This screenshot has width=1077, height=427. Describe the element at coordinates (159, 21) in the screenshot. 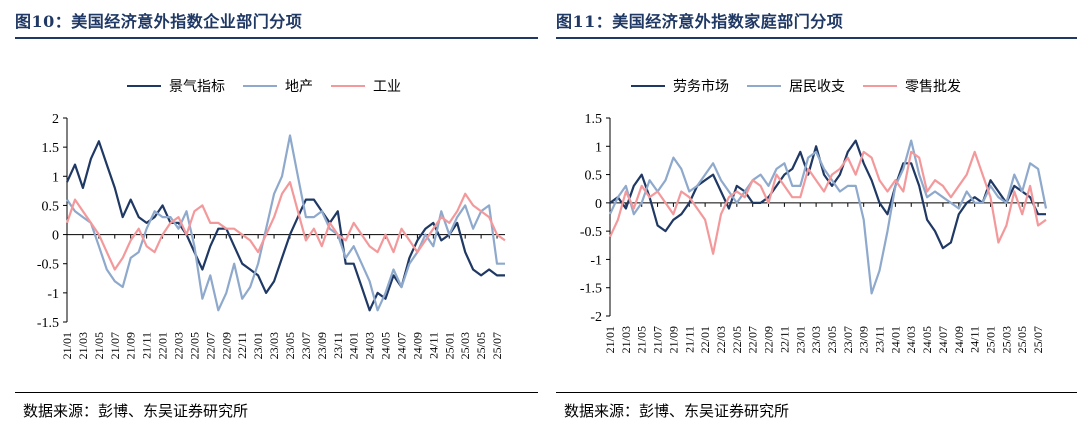

I see `figure-title: 图10：美国经济意外指数企业部门分项` at that location.